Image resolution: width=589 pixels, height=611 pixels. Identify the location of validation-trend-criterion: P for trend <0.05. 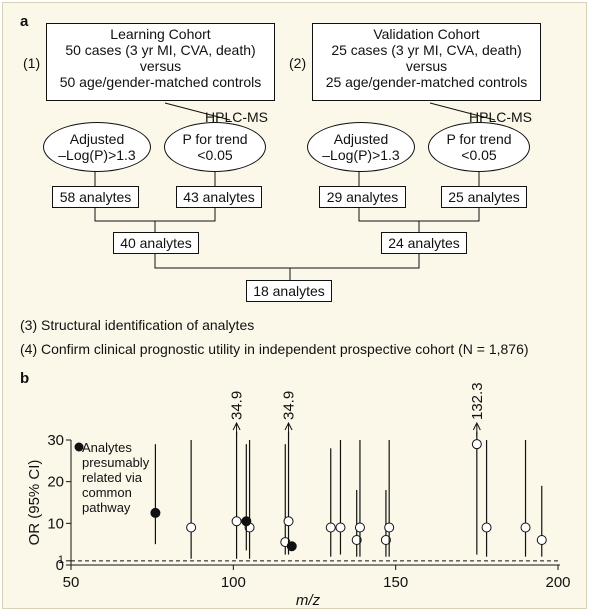
(479, 147).